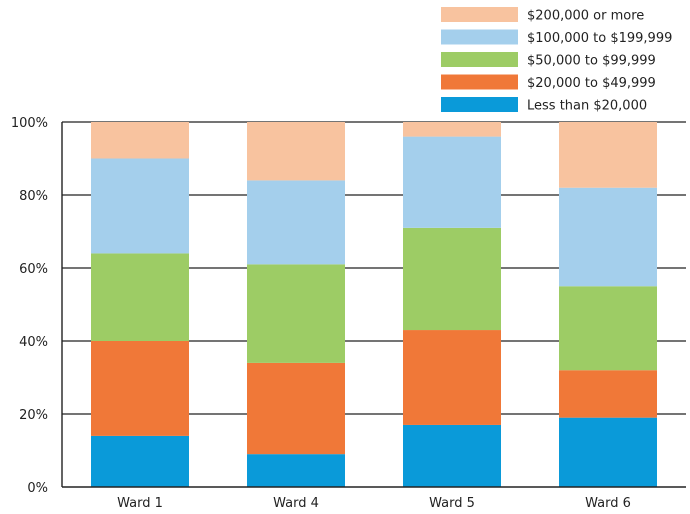 Image resolution: width=690 pixels, height=514 pixels. Describe the element at coordinates (599, 38) in the screenshot. I see `legend-label: $100,000 to $199,999` at that location.